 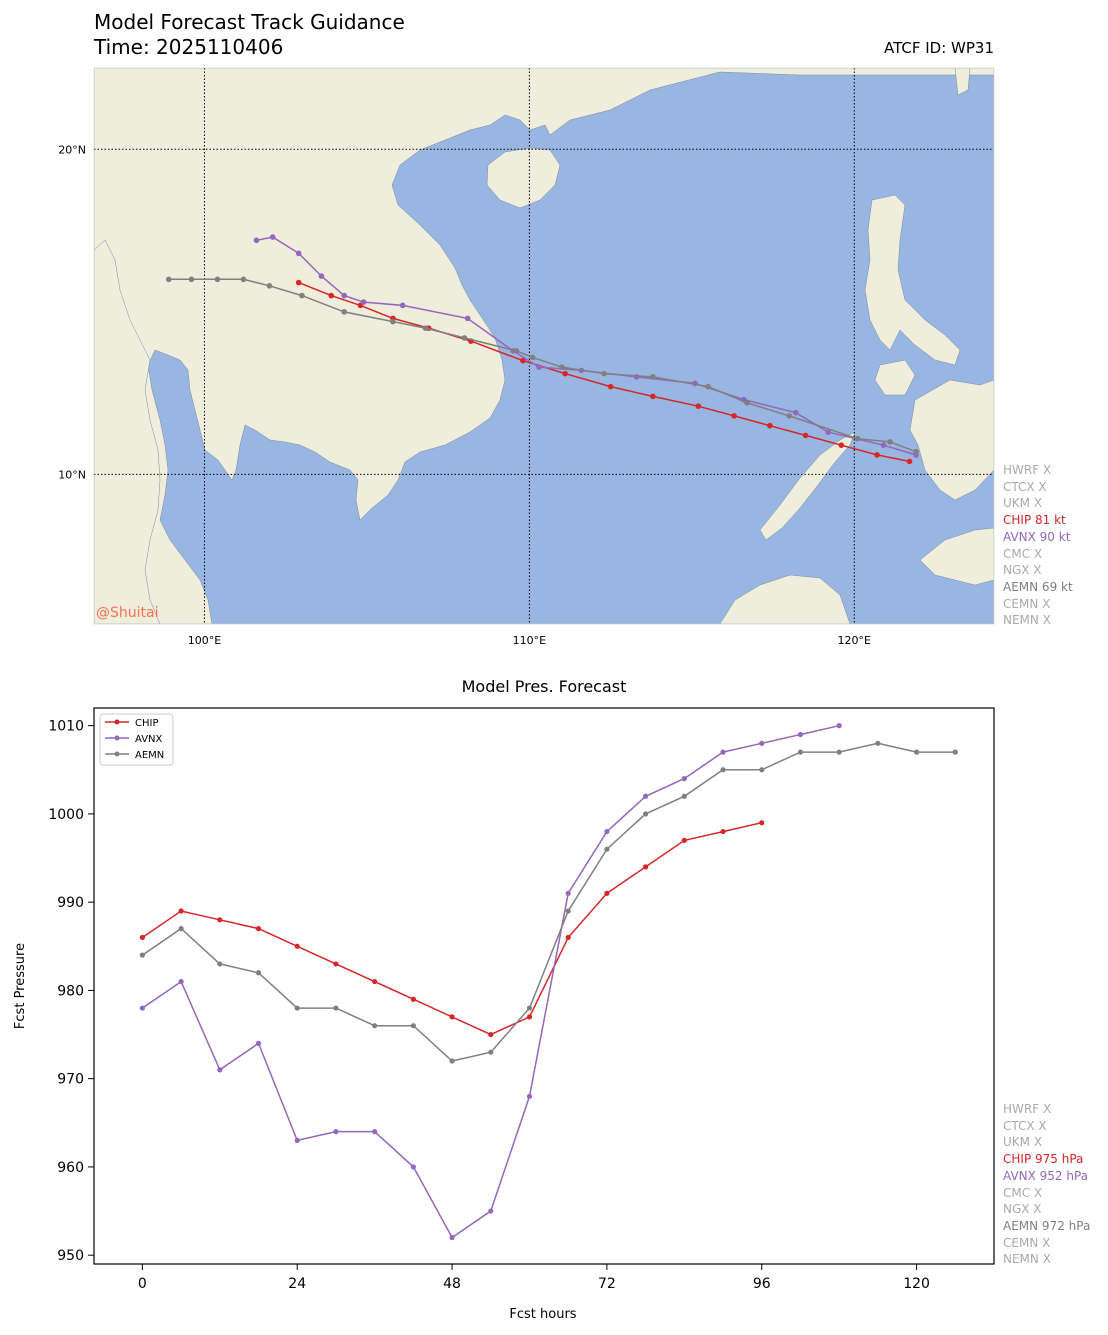 I want to click on land-islands, so click(x=951, y=440).